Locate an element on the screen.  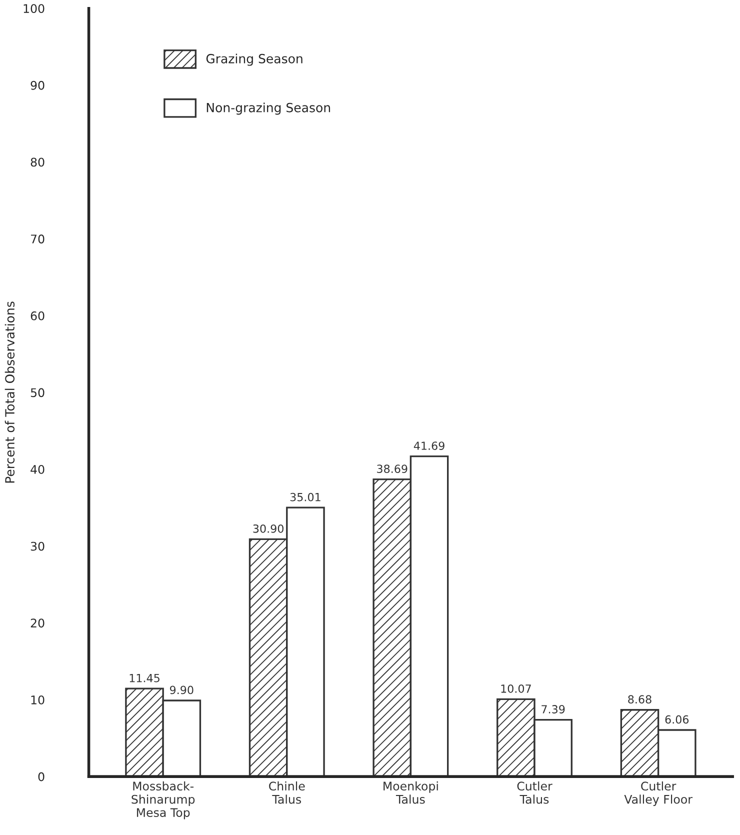
y-tick-label: 60 is located at coordinates (37, 315).